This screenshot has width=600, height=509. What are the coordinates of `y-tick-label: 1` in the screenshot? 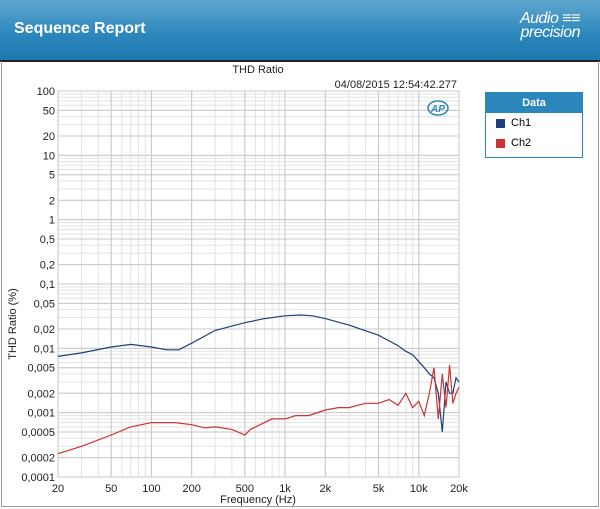 It's located at (52, 221).